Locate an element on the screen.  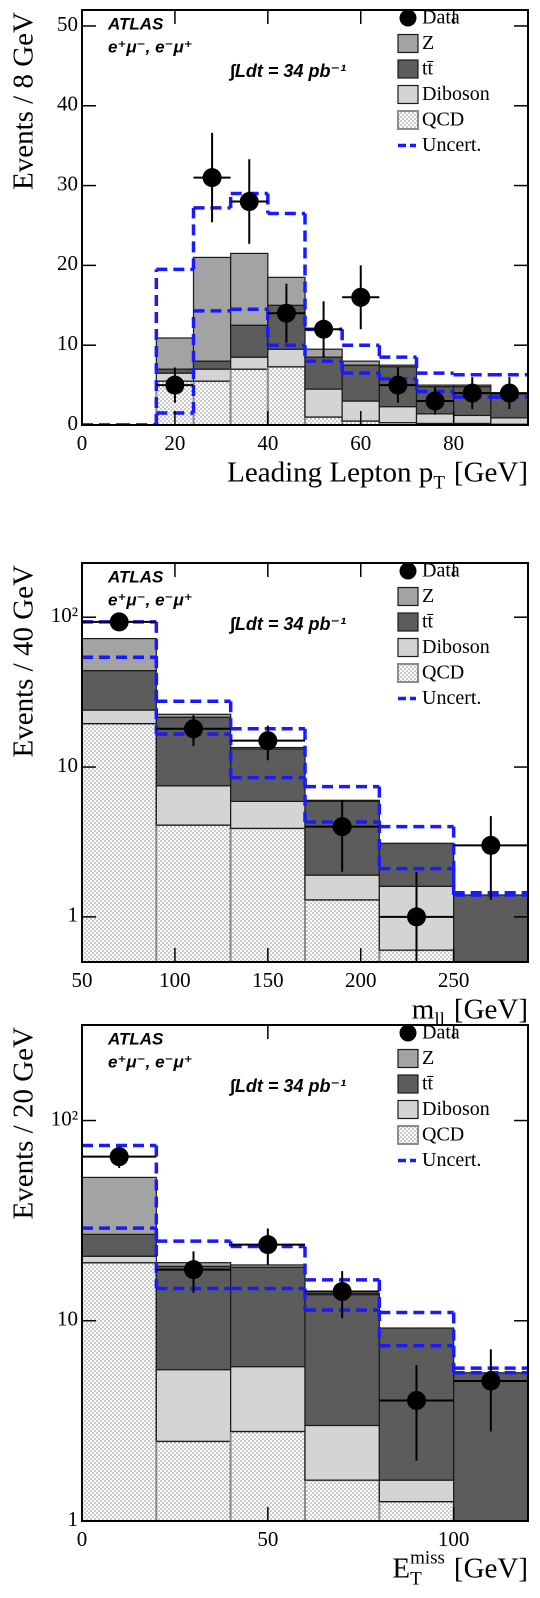
y-tick-label: 0 is located at coordinates (73, 423).